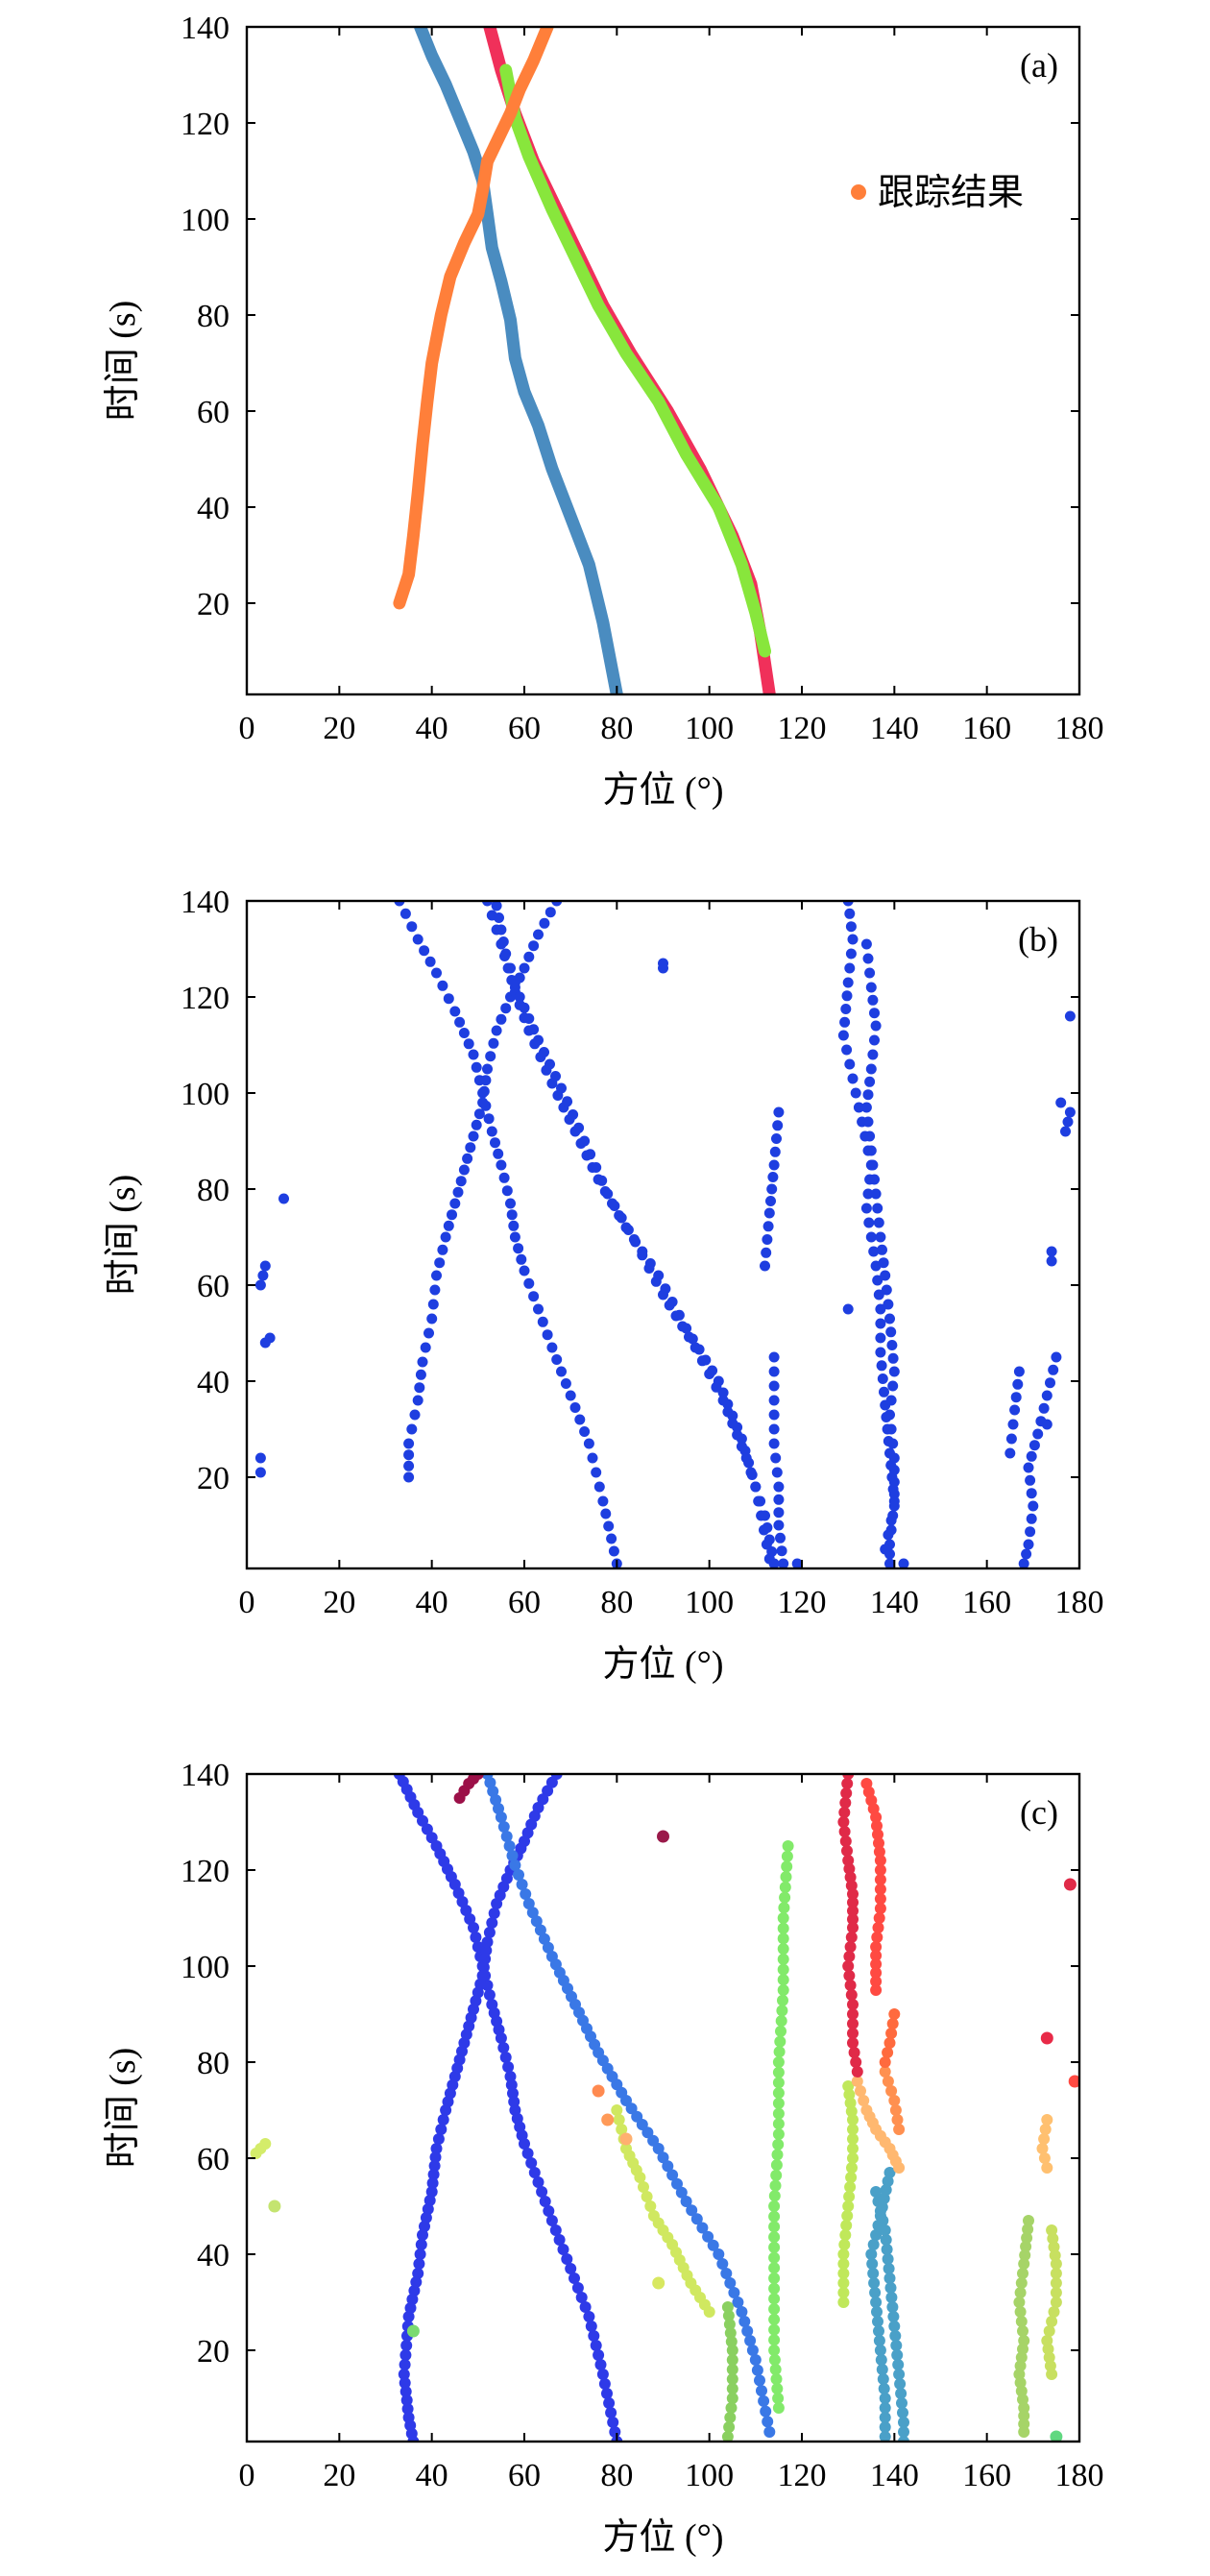 This screenshot has height=2576, width=1210. Describe the element at coordinates (662, 1664) in the screenshot. I see `x-axis-title: 方位 (°)` at that location.